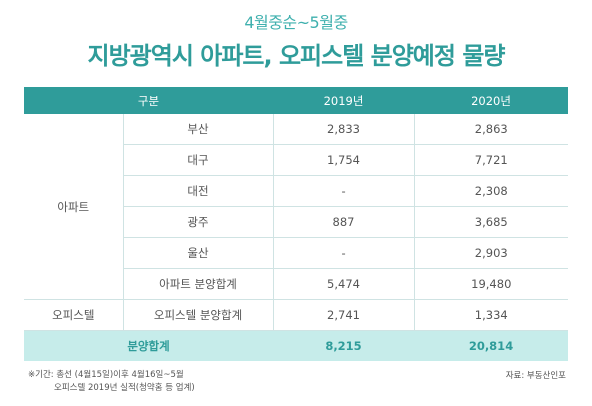  I want to click on row-label: 울산, so click(198, 253).